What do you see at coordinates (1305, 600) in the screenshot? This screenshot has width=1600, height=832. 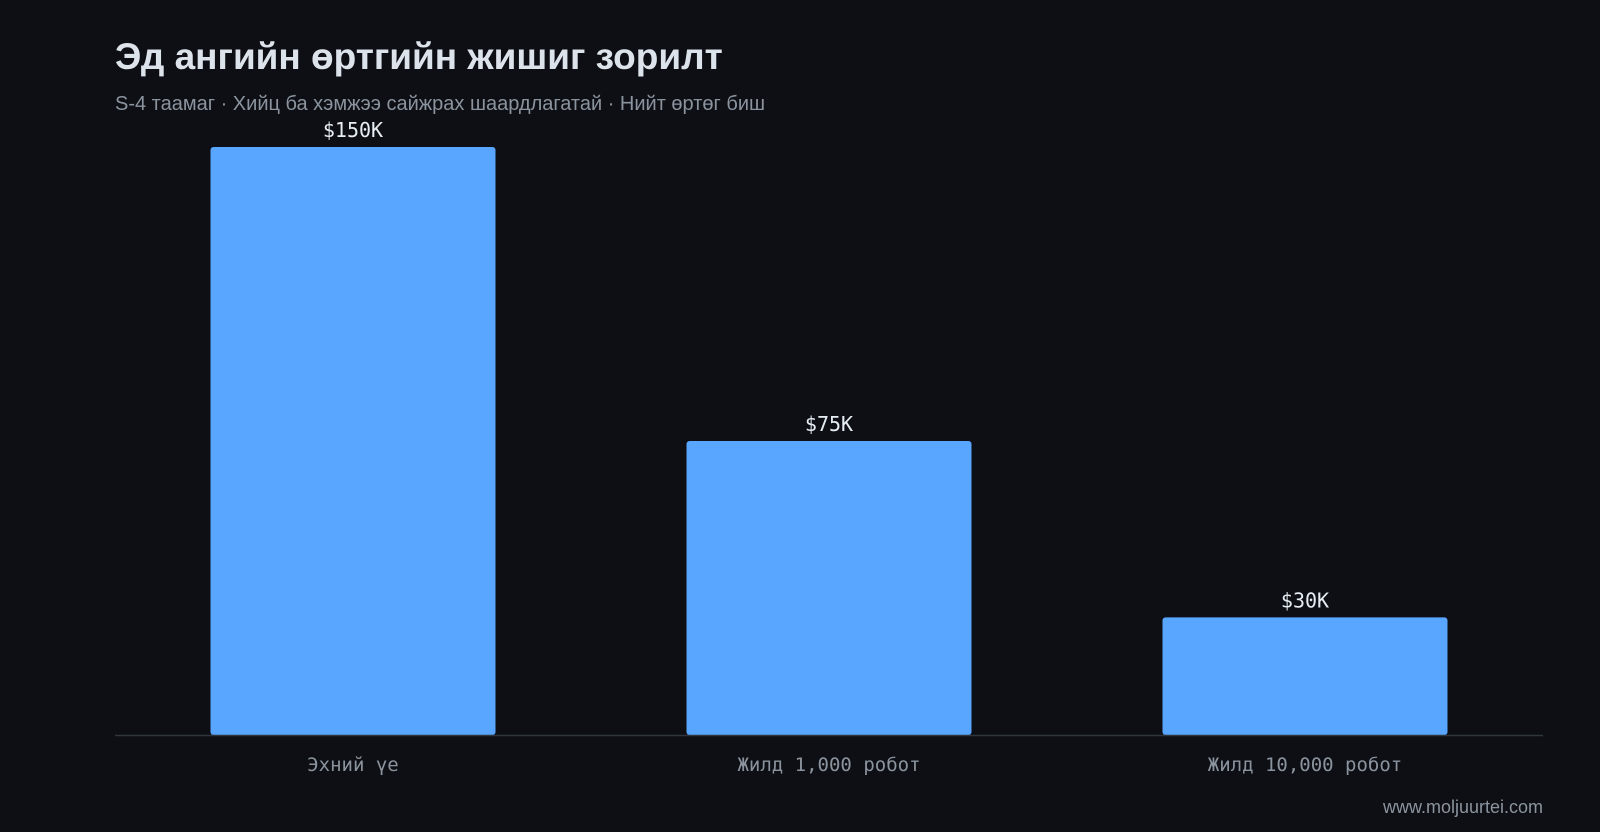 I see `bar-value-label: $30K` at bounding box center [1305, 600].